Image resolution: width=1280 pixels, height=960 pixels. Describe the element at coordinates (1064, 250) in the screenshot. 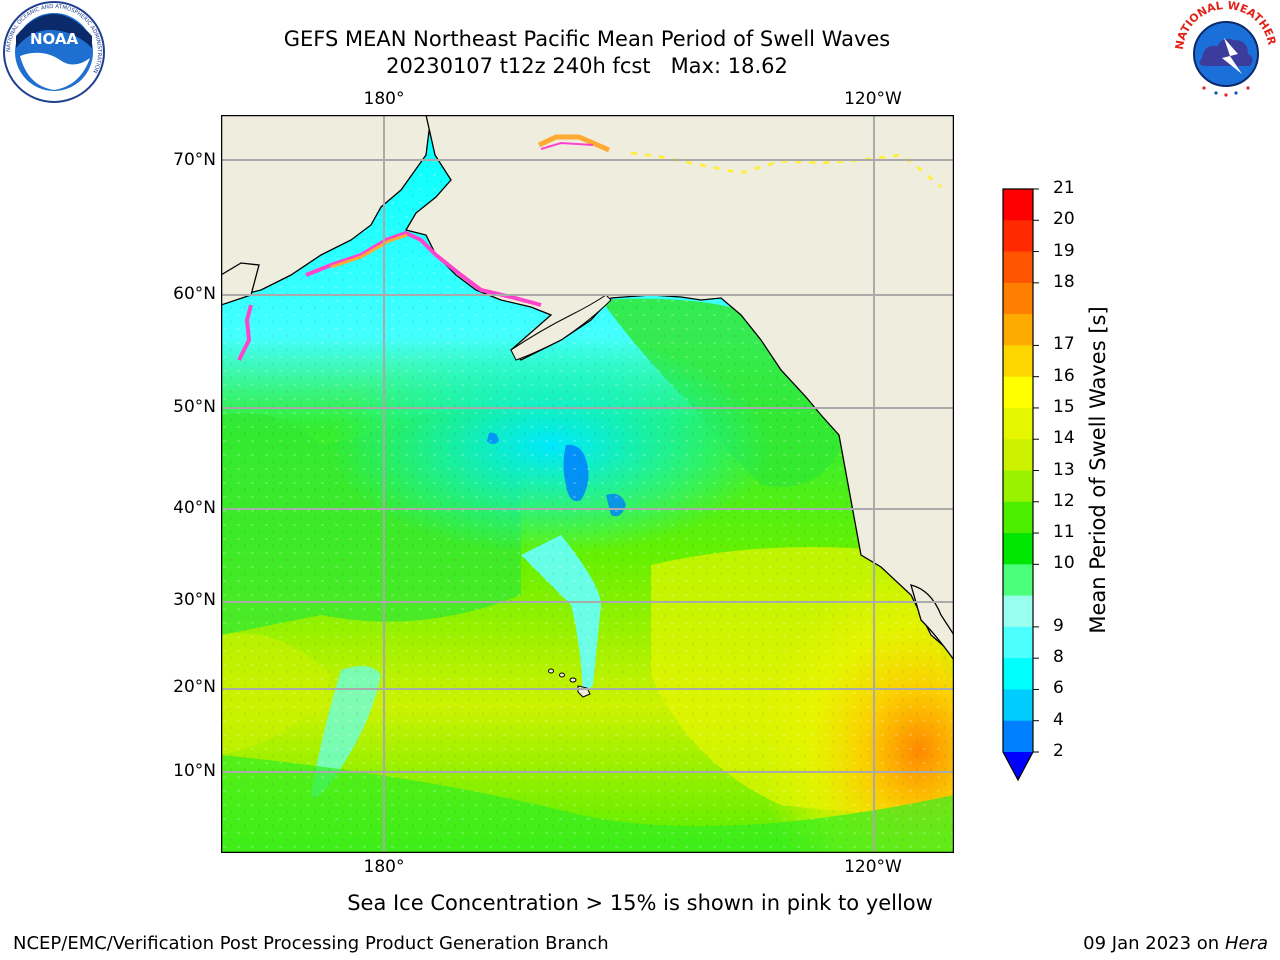

I see `colorbar-tick-label: 19` at that location.